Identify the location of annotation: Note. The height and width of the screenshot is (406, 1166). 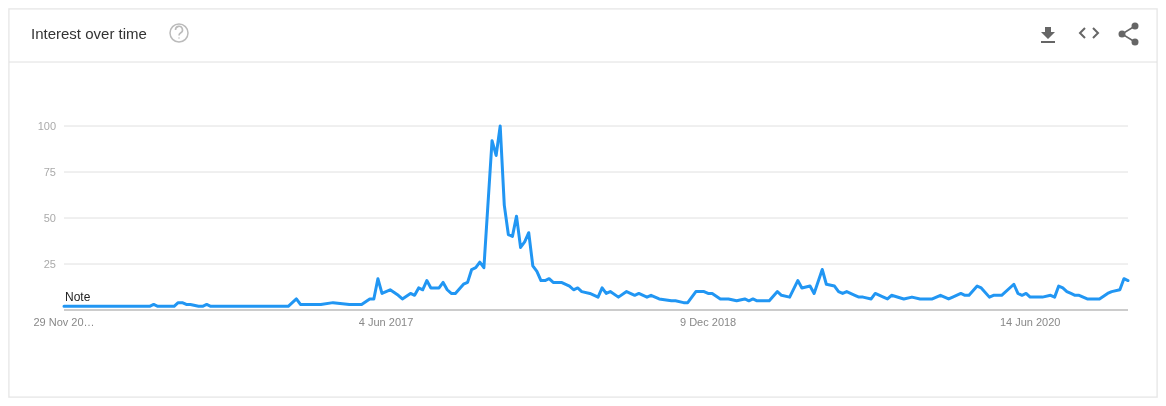
(78, 297).